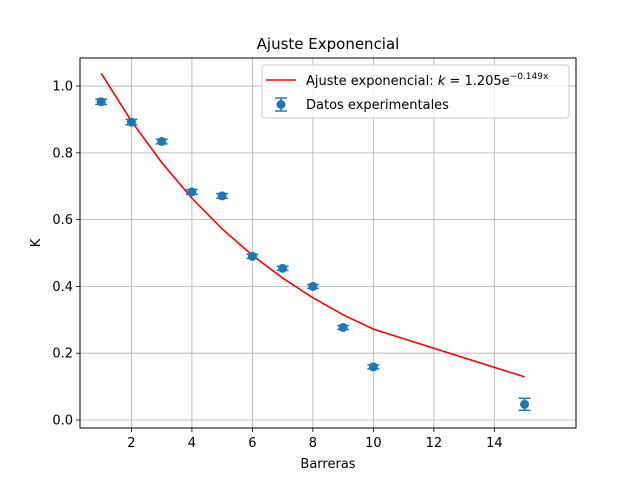  Describe the element at coordinates (36, 242) in the screenshot. I see `y-axis-label: K` at that location.